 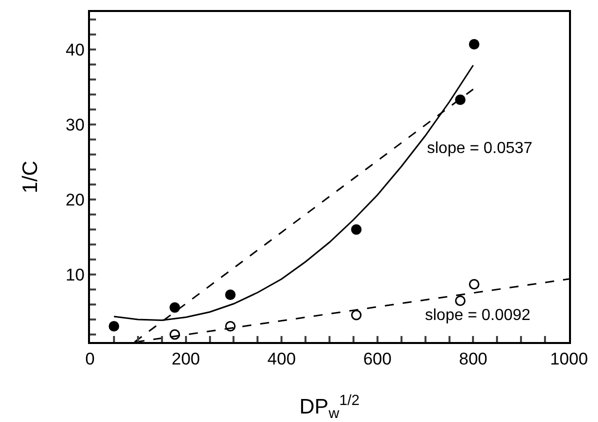 What do you see at coordinates (75, 274) in the screenshot?
I see `y-tick-label: 10` at bounding box center [75, 274].